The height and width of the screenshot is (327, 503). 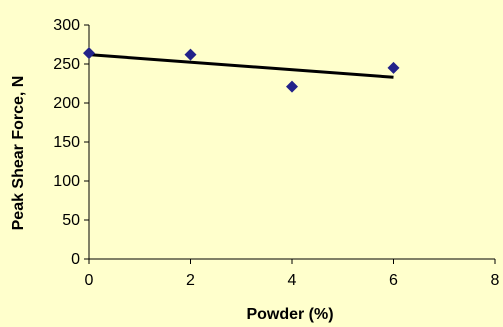 What do you see at coordinates (289, 314) in the screenshot?
I see `x-axis-title: Powder (%)` at bounding box center [289, 314].